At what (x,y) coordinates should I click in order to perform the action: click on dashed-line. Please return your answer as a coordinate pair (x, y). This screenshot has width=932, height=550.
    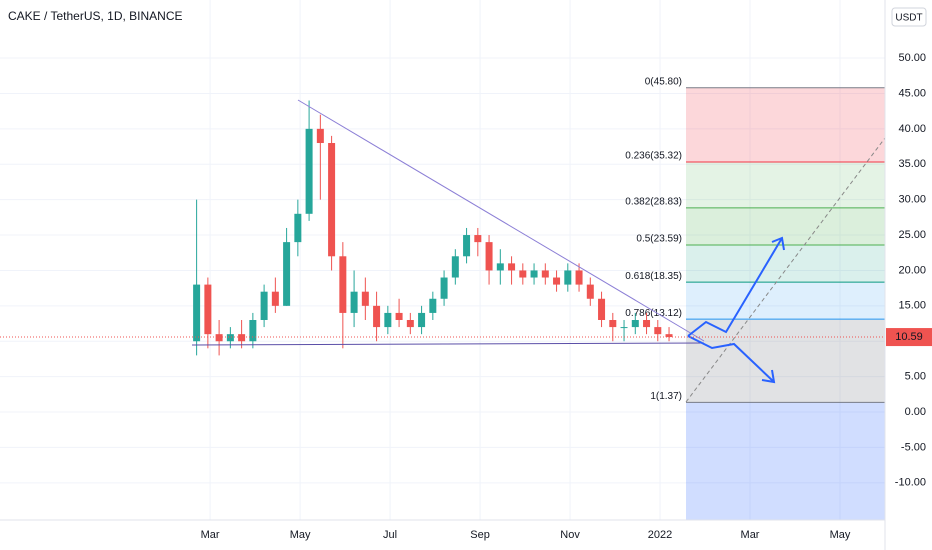
    Looking at the image, I should click on (785, 270).